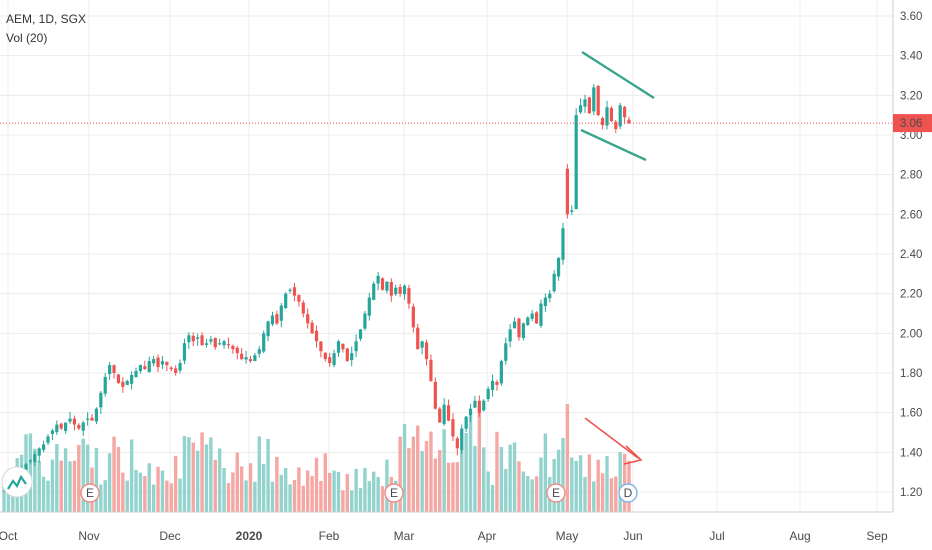 This screenshot has height=550, width=932. I want to click on logo-icon, so click(17, 482).